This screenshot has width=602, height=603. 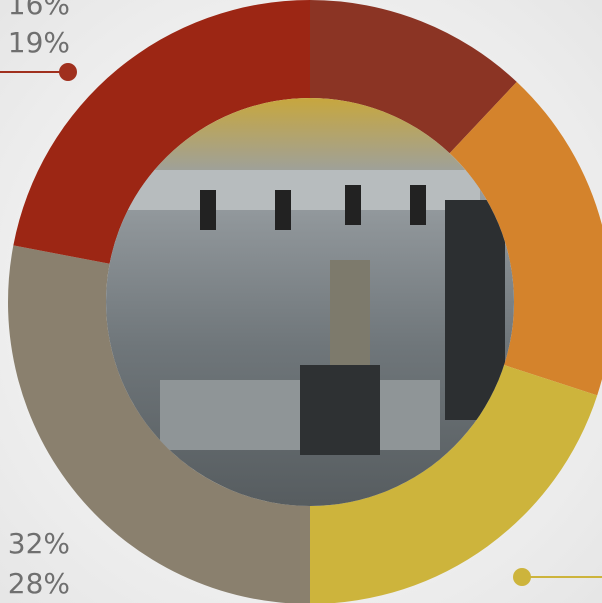 I want to click on annotation: 16%, so click(x=39, y=10).